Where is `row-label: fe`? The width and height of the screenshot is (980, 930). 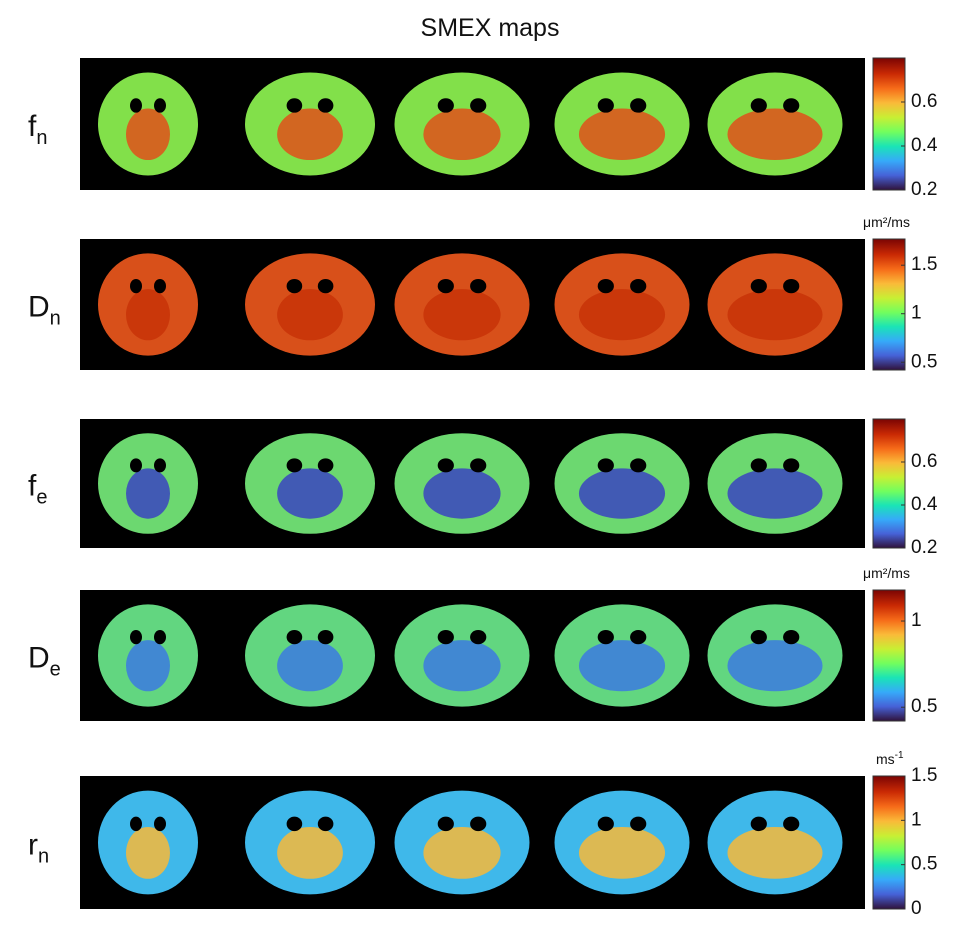
row-label: fe is located at coordinates (37, 489).